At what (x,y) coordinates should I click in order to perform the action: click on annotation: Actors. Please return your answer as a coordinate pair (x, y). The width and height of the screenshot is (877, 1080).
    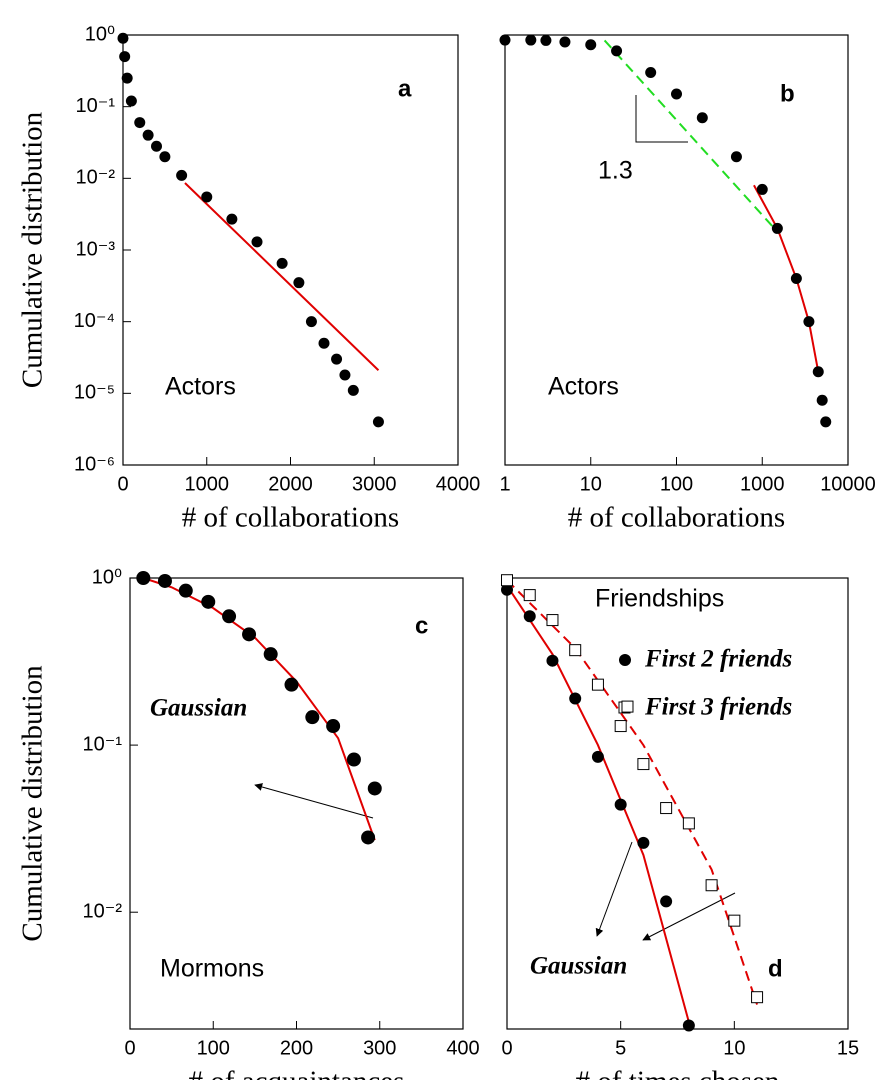
    Looking at the image, I should click on (583, 387).